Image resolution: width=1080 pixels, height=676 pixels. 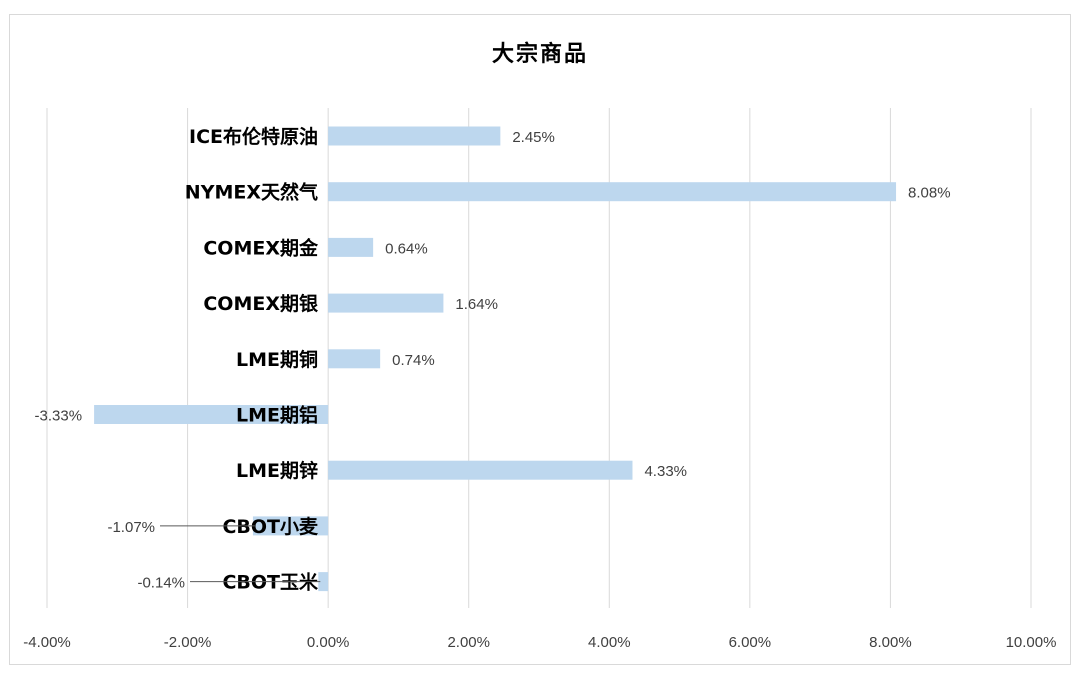 I want to click on x-tick-label: 6.00%, so click(x=750, y=642).